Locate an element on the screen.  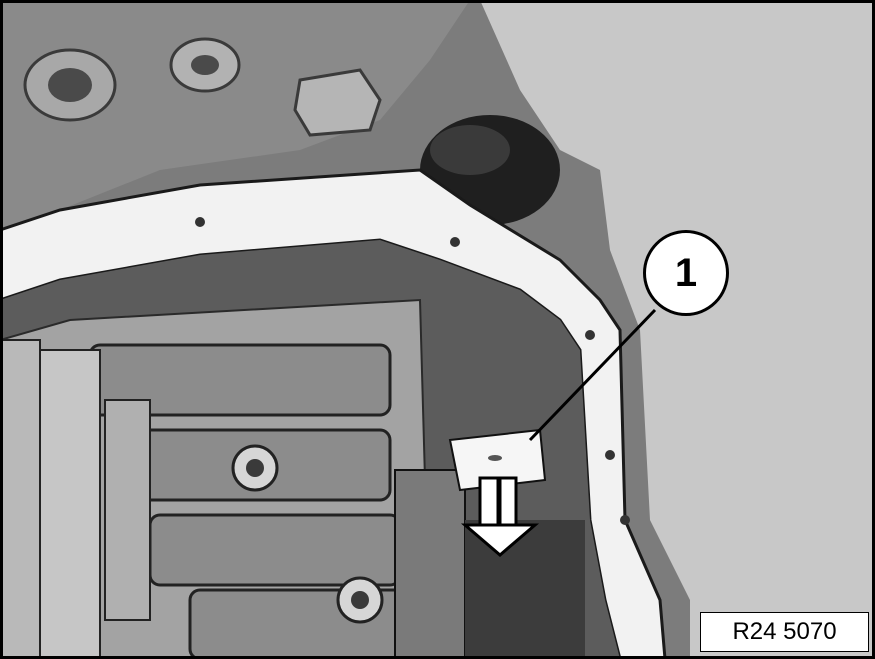
reference-code-label: R24 5070 is located at coordinates (784, 632).